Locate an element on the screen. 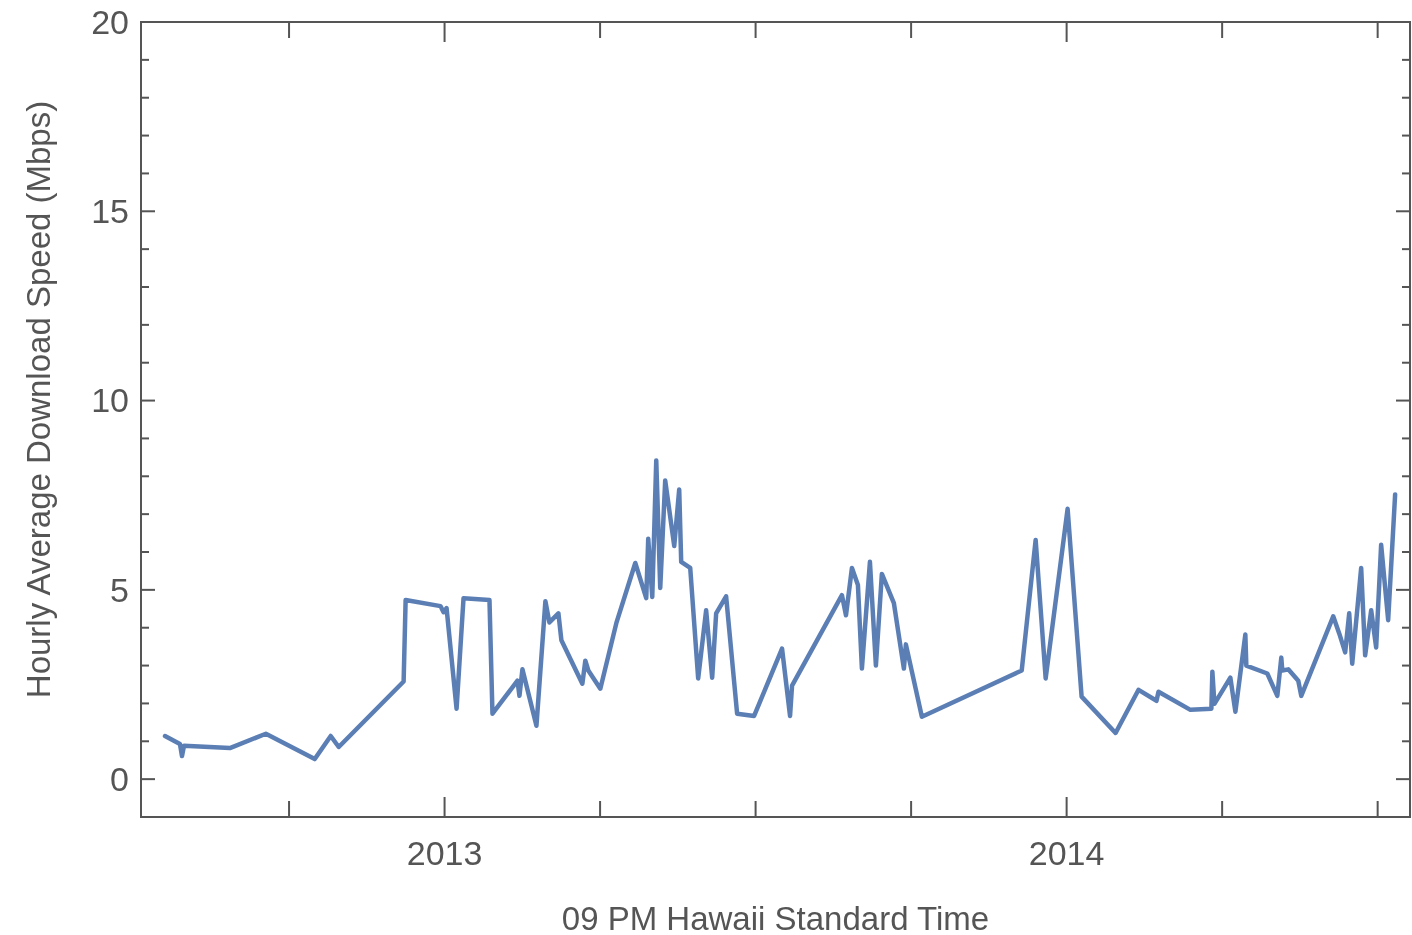  y-tick-label: 5 is located at coordinates (119, 589).